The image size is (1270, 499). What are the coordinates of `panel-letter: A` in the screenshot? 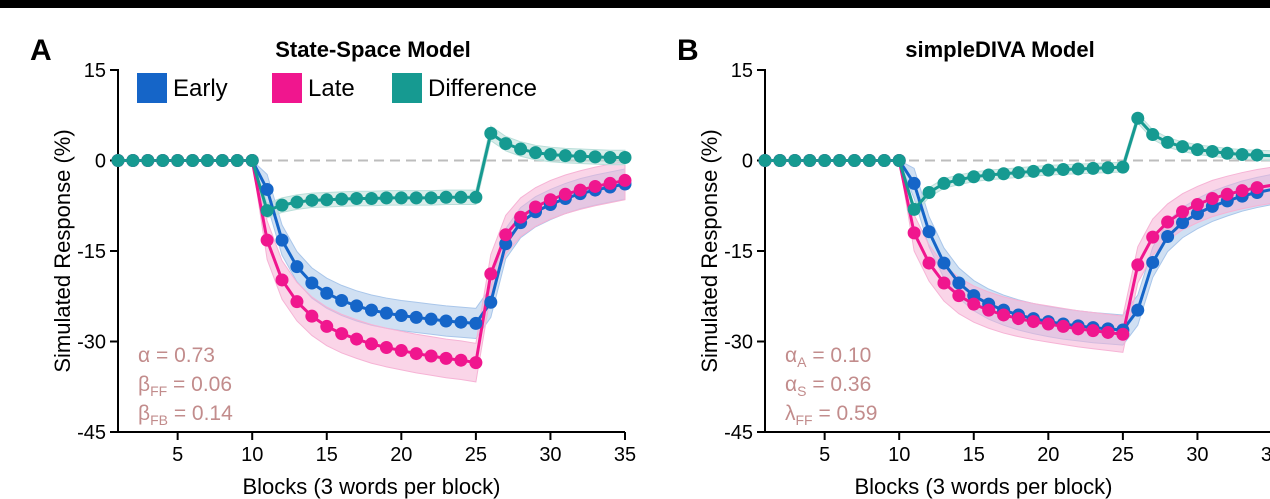 It's located at (41, 50).